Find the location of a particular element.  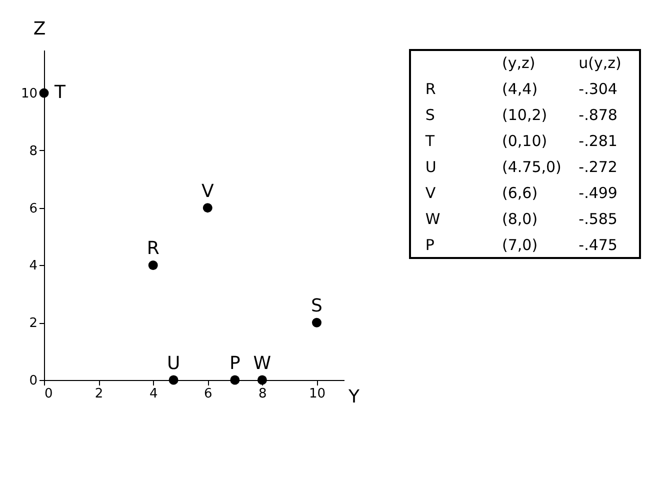

annotation: V is located at coordinates (207, 191).